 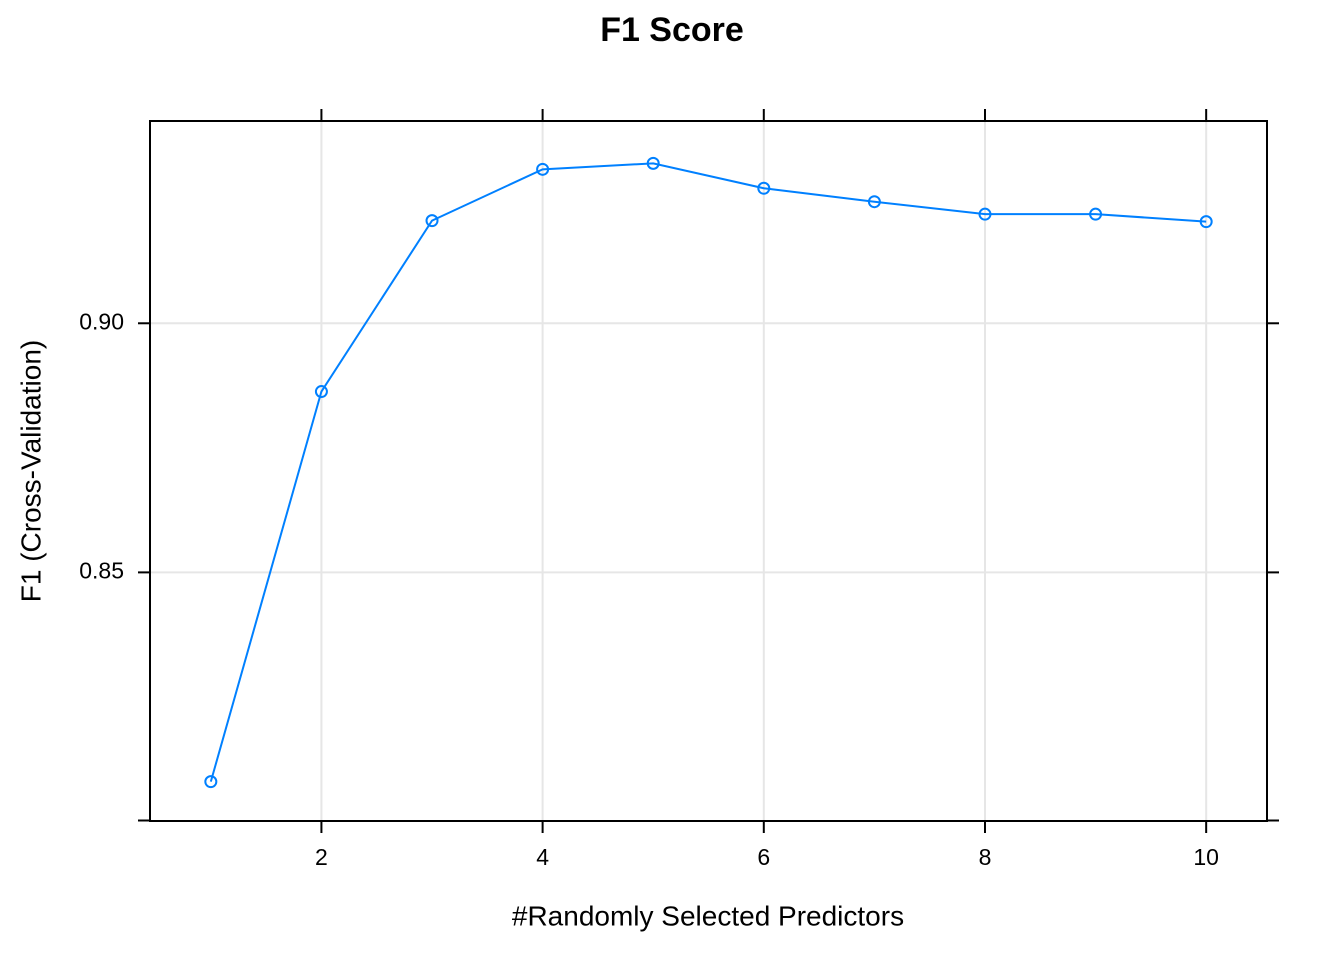 I want to click on x-tick-label: 8, so click(x=985, y=857).